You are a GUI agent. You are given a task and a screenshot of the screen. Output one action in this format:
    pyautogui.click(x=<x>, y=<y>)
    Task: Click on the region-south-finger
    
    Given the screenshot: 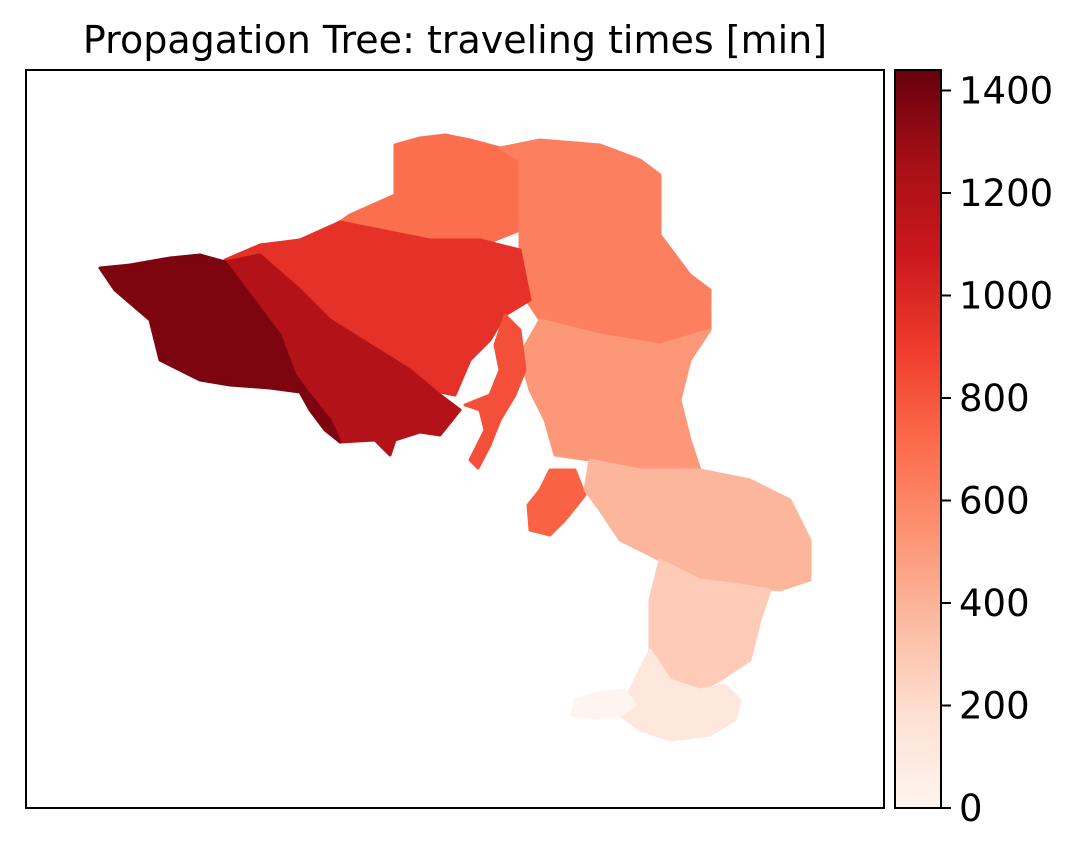 What is the action you would take?
    pyautogui.click(x=556, y=502)
    